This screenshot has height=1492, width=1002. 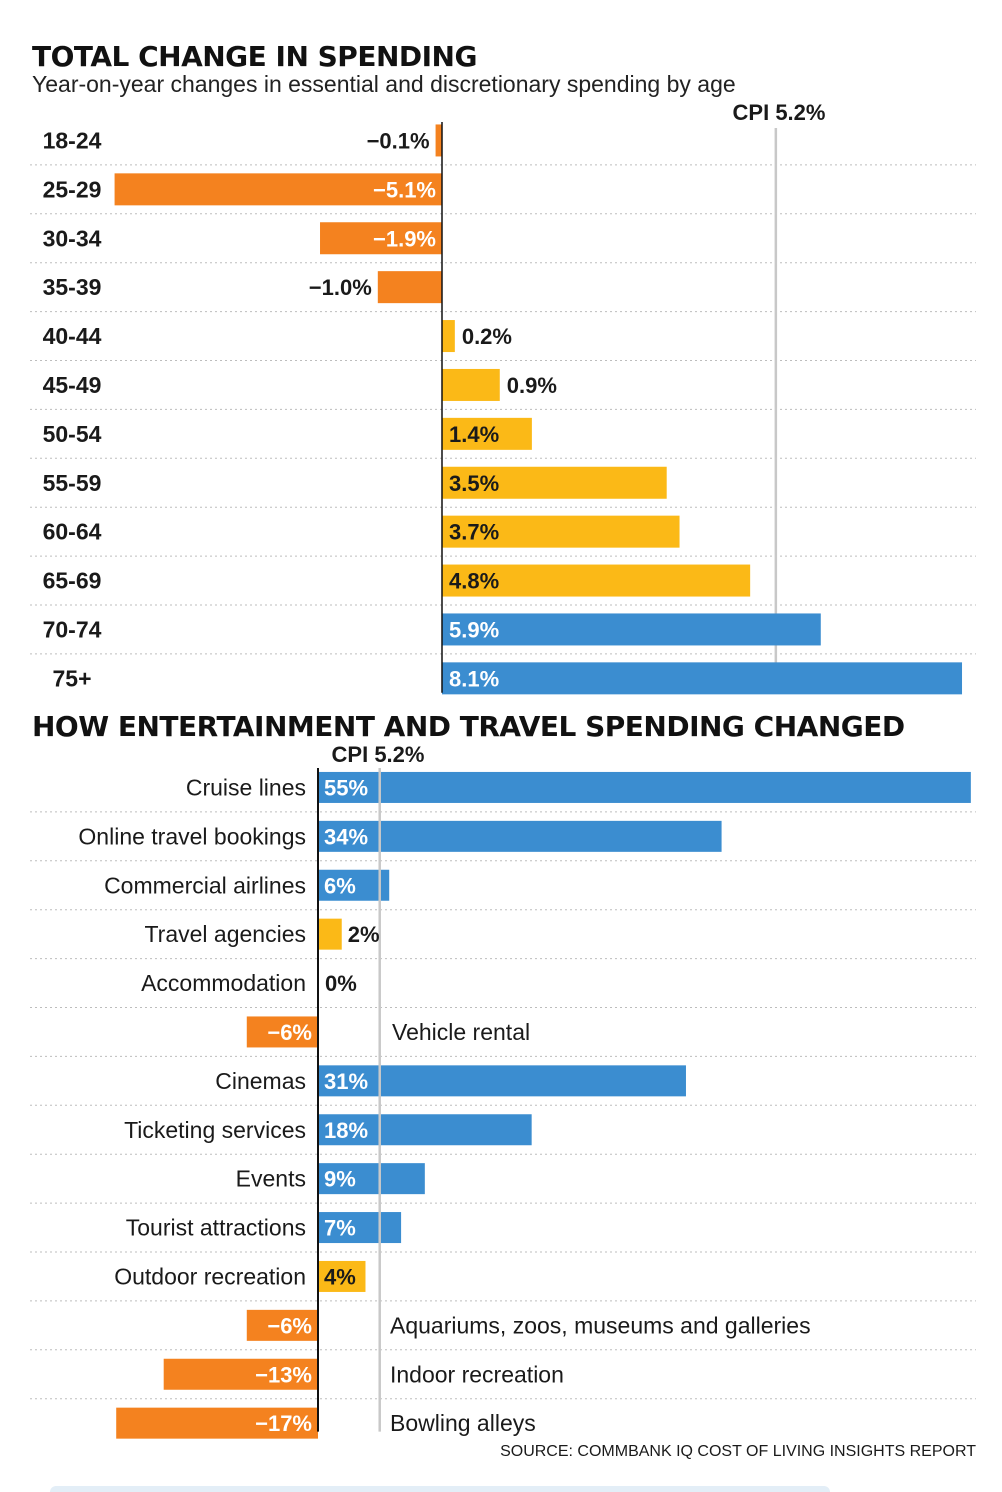 I want to click on chart1-title: TOTAL CHANGE IN SPENDING, so click(x=254, y=56).